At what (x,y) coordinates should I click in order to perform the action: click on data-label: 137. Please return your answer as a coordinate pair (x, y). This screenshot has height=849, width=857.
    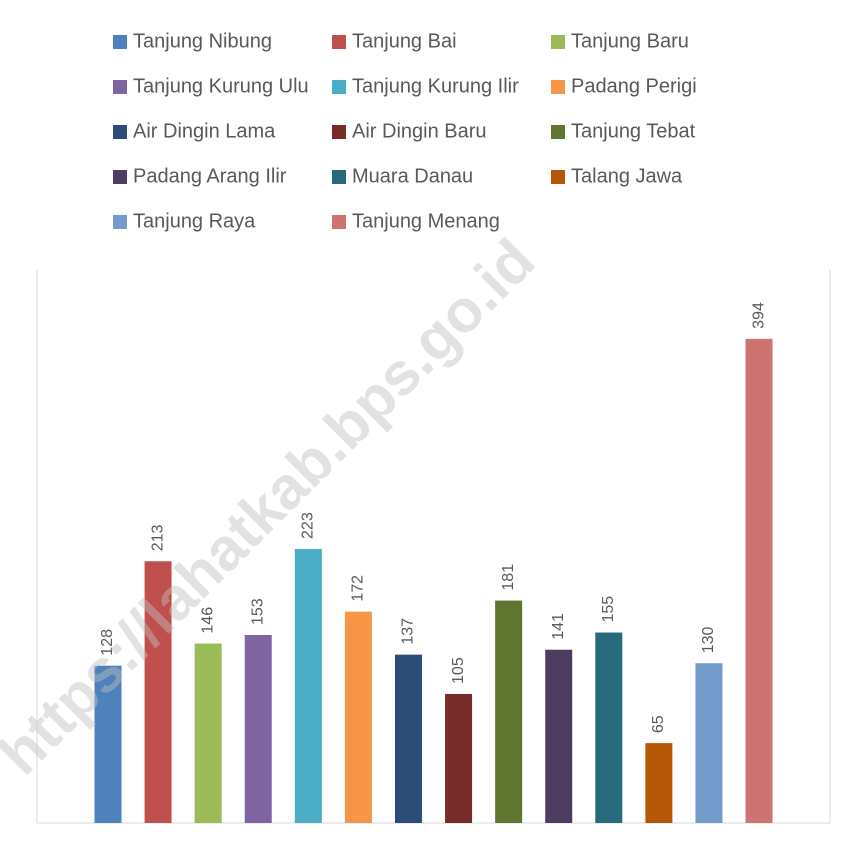
    Looking at the image, I should click on (408, 631).